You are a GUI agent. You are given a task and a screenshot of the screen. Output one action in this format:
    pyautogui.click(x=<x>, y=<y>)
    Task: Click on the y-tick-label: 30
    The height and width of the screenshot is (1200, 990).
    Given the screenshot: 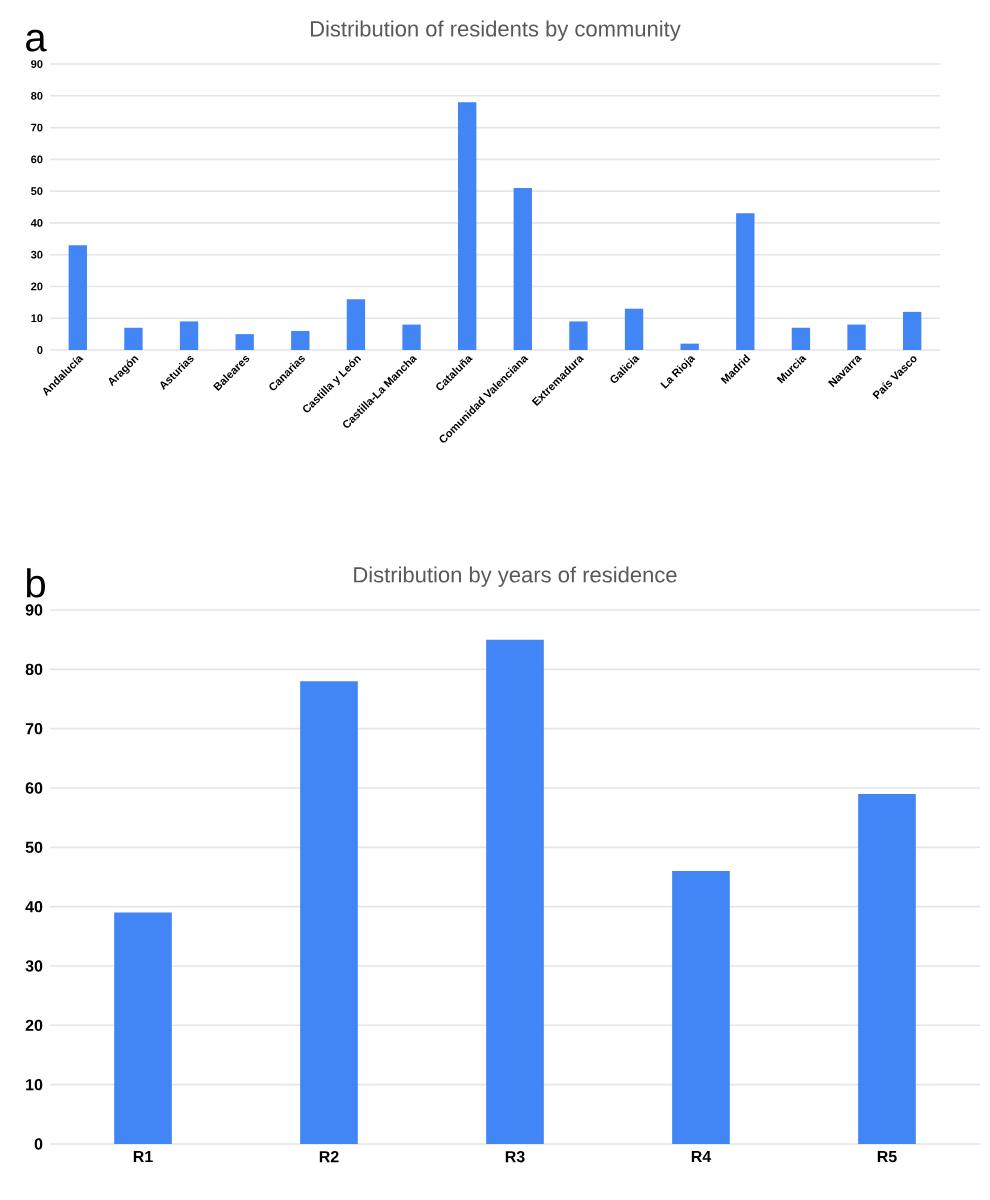 What is the action you would take?
    pyautogui.click(x=34, y=966)
    